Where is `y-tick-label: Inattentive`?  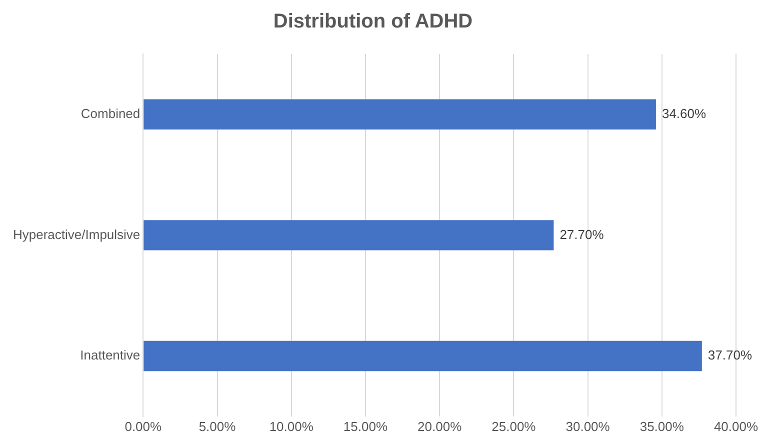 y-tick-label: Inattentive is located at coordinates (110, 355).